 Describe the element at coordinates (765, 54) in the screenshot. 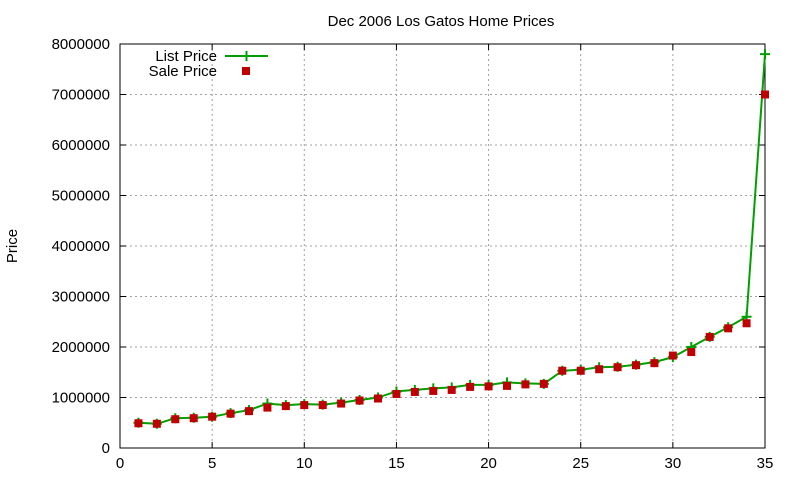

I see `list-price-point` at that location.